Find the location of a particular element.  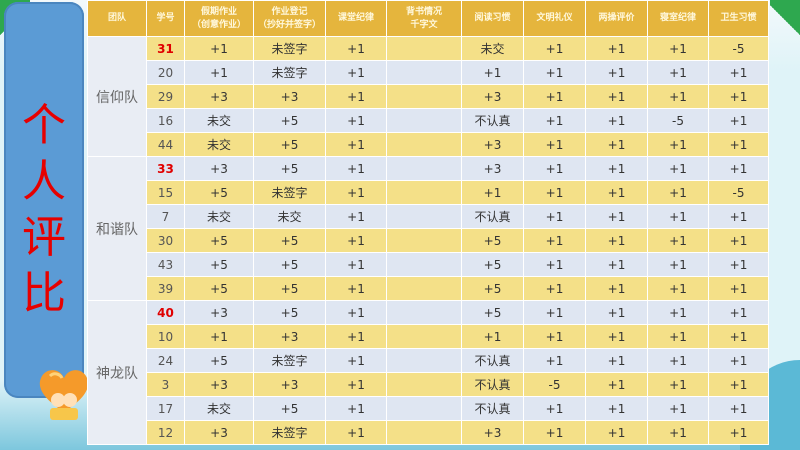

table-row: 24 +5 未签字 +1 不认真 +1 +1 +1 +1 is located at coordinates (428, 360).